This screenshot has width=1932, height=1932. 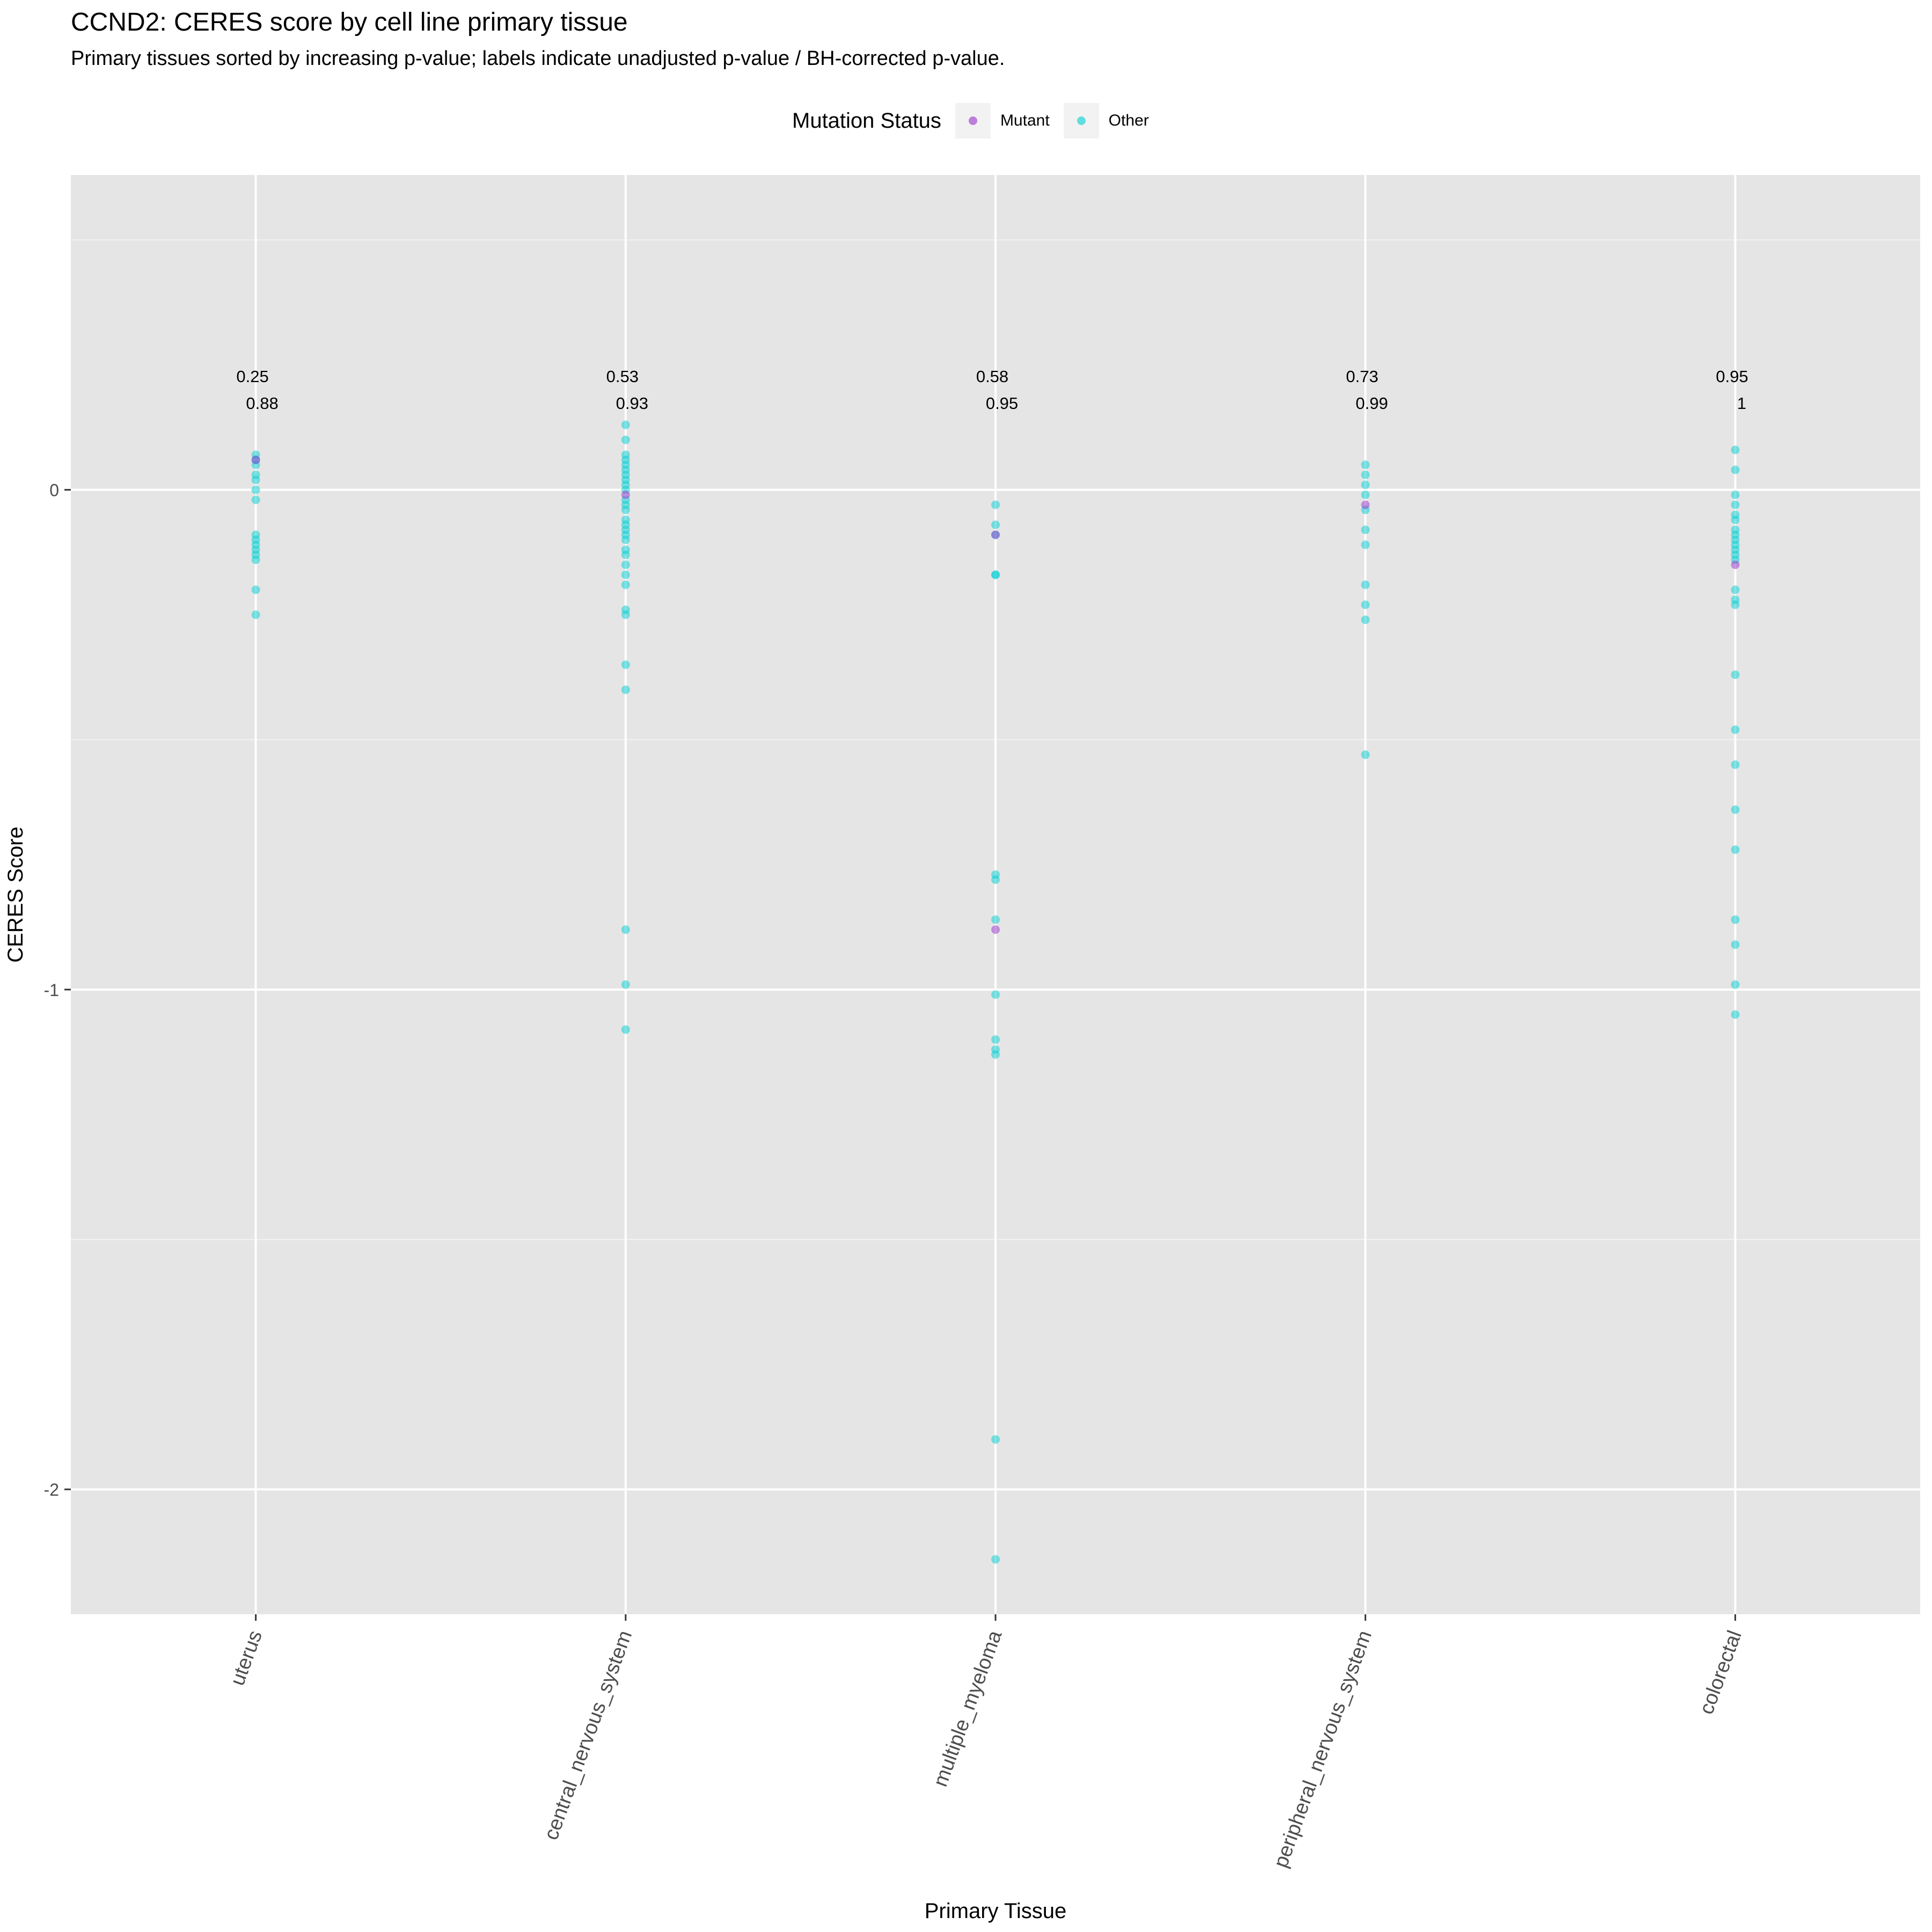 What do you see at coordinates (262, 403) in the screenshot?
I see `bh-p-value-label: 0.88` at bounding box center [262, 403].